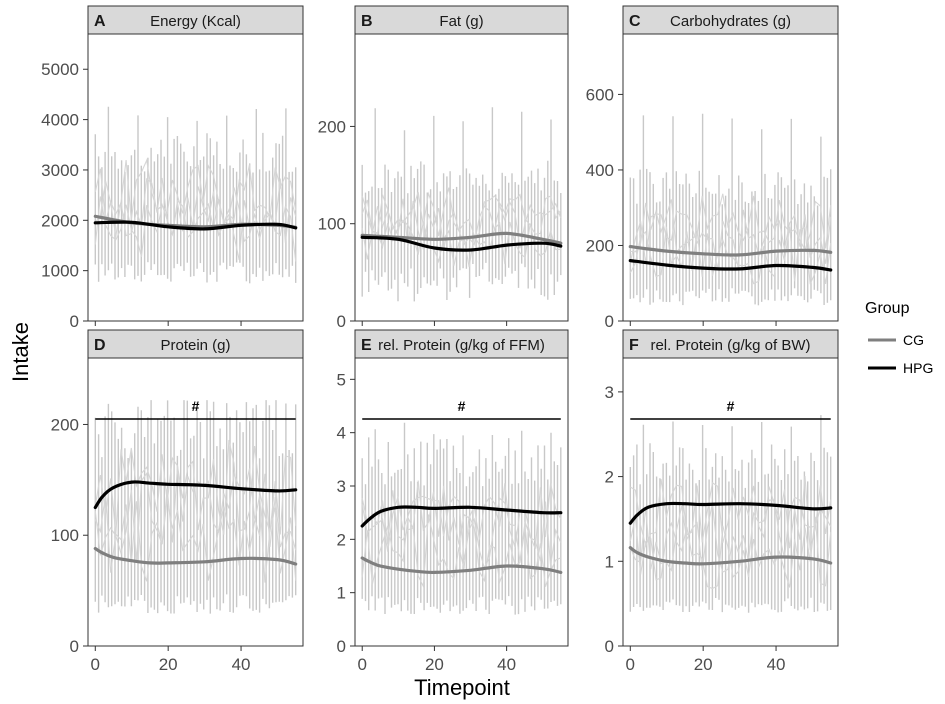 This screenshot has height=704, width=945. I want to click on y-tick-label: 3000, so click(60, 170).